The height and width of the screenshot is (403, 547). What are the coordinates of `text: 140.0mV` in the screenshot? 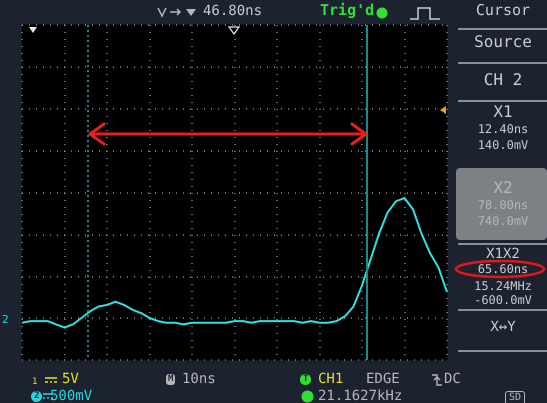 It's located at (503, 145).